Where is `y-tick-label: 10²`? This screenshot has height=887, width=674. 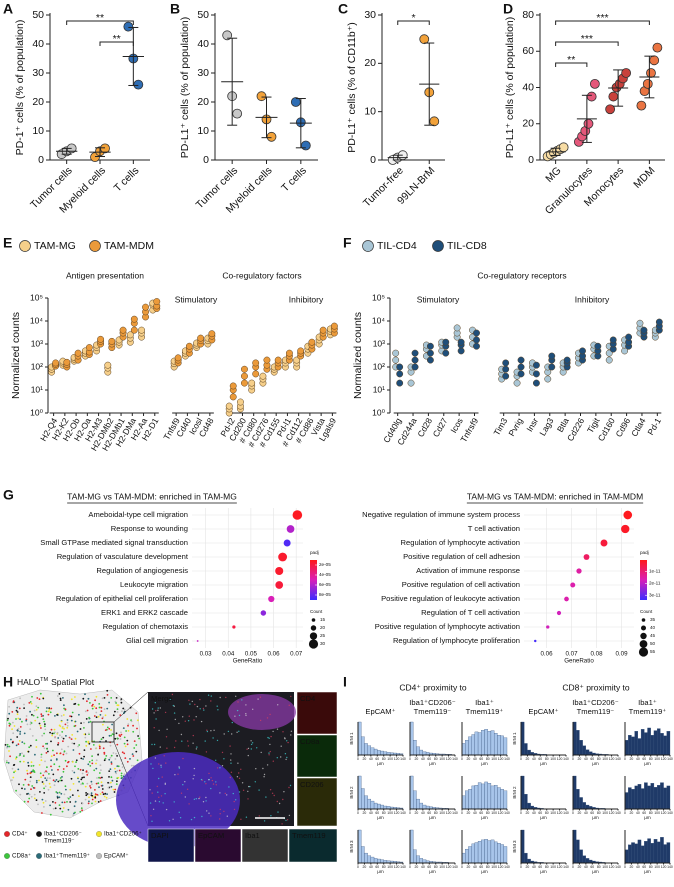 y-tick-label: 10² is located at coordinates (379, 366).